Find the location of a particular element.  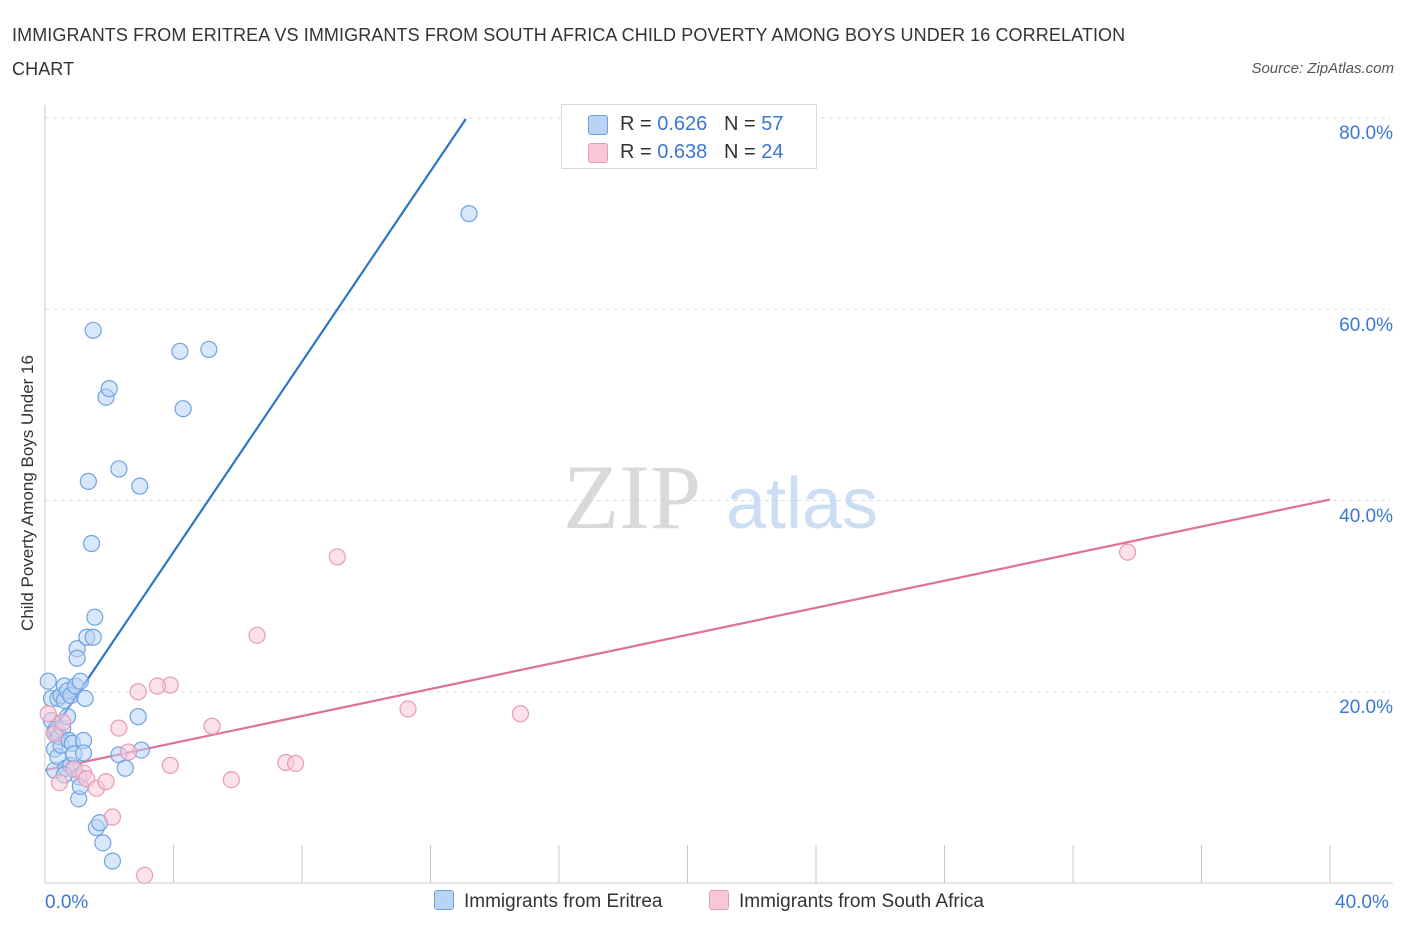

legend-item-eritrea: Immigrants from Eritrea is located at coordinates (548, 901).